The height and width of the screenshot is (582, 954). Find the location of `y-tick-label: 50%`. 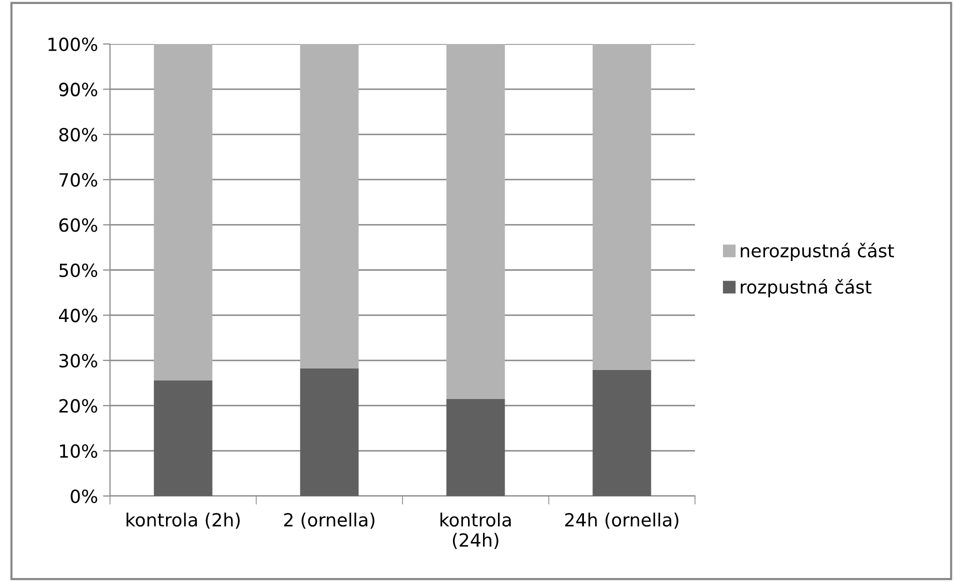

y-tick-label: 50% is located at coordinates (78, 270).